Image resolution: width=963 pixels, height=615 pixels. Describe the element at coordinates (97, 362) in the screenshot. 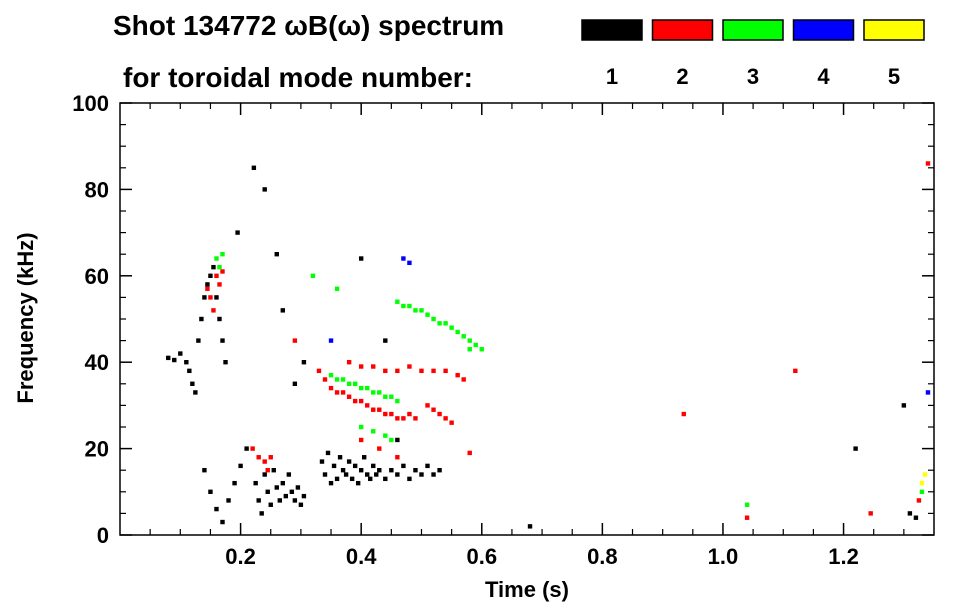

I see `y-tick-label: 40` at that location.